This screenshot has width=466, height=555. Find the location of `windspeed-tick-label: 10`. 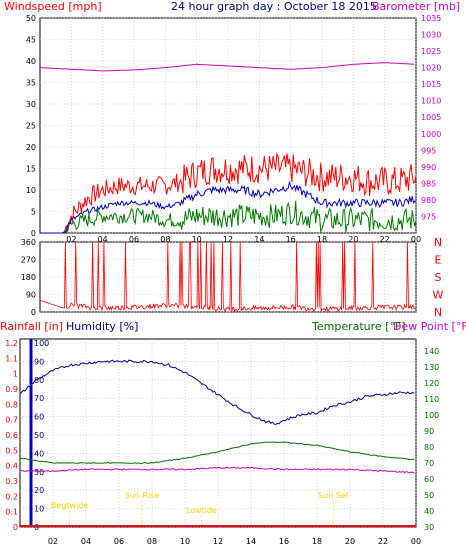

windspeed-tick-label: 10 is located at coordinates (31, 190).